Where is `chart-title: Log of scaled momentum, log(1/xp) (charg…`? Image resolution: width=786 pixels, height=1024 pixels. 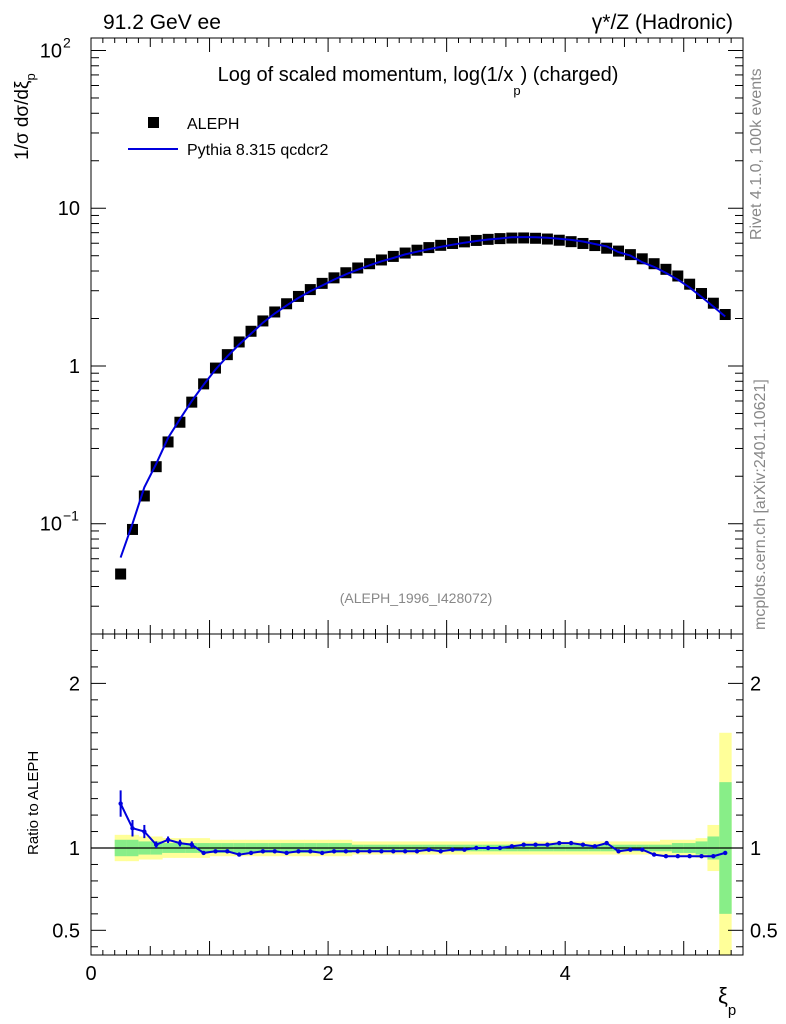 chart-title: Log of scaled momentum, log(1/xp) (charg… is located at coordinates (418, 81).